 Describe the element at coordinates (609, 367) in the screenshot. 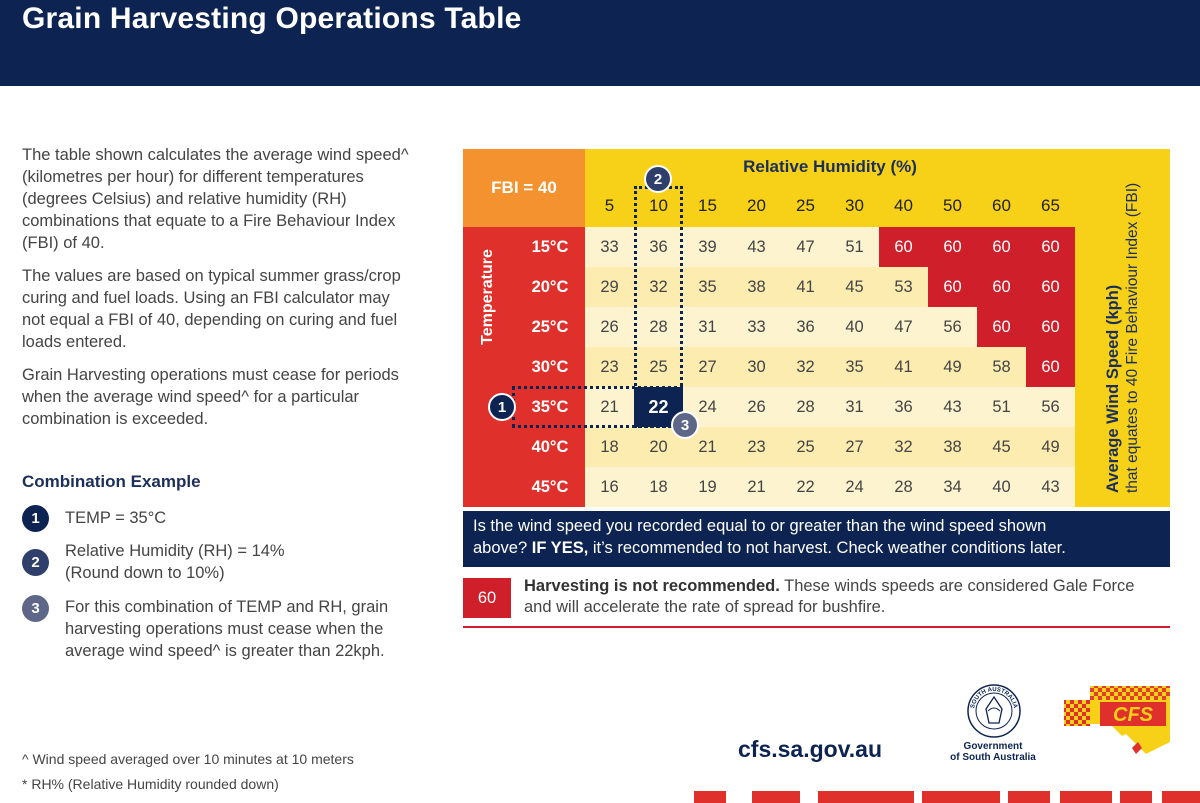

I see `wind-speed-cell: 23` at that location.